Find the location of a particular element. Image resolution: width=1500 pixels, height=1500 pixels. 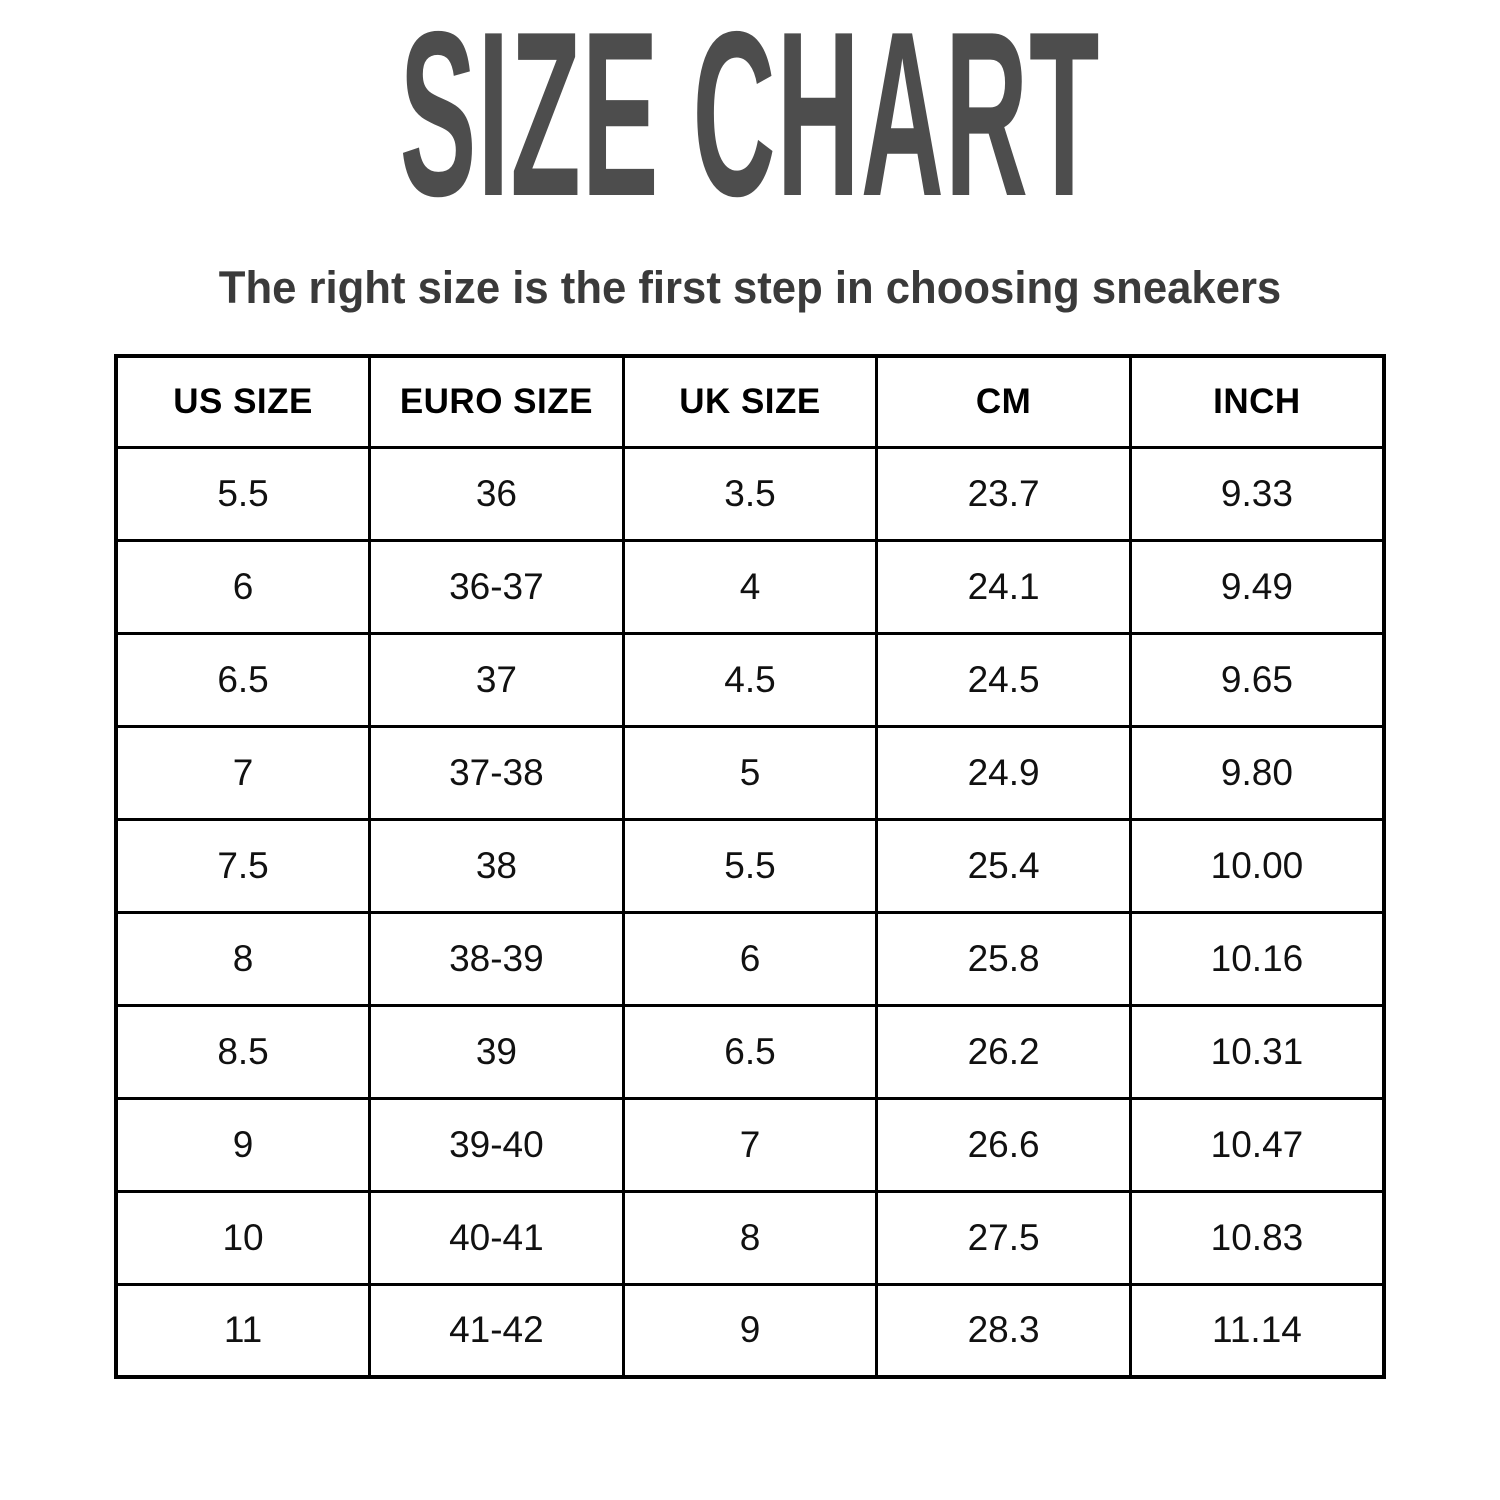

table-row: 5.5 36 3.5 23.7 9.33 is located at coordinates (750, 493).